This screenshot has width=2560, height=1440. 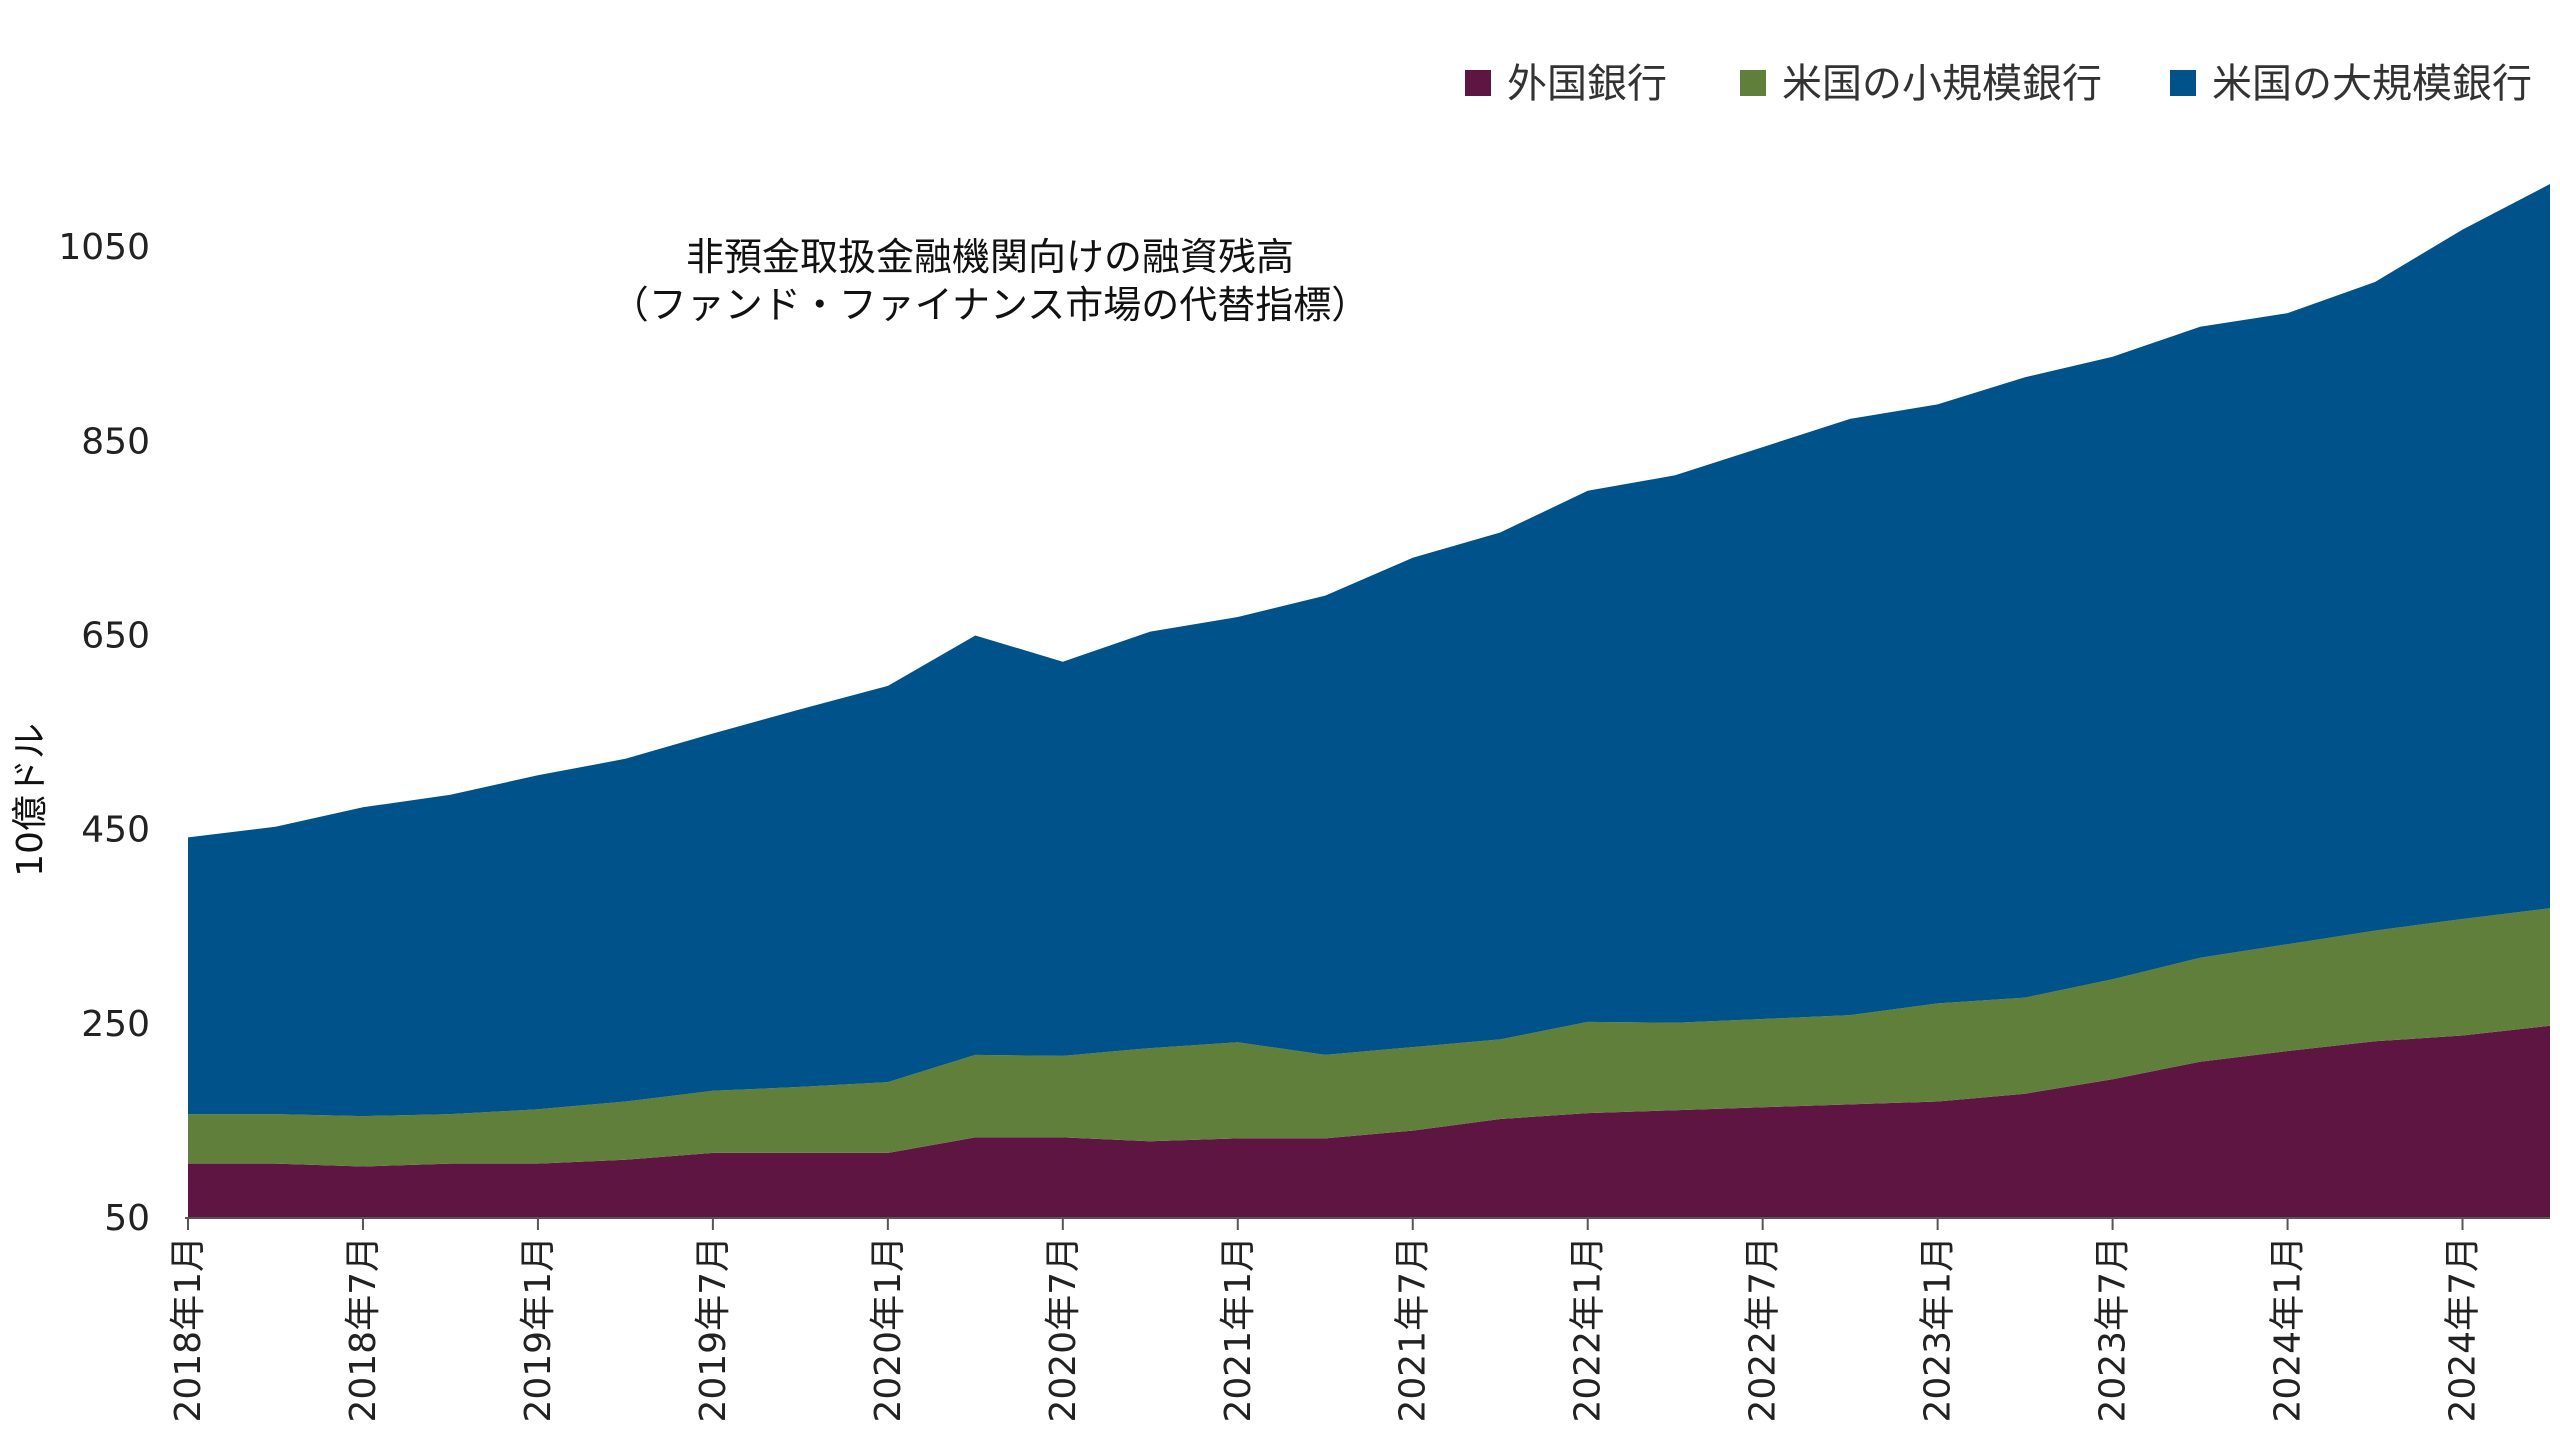 What do you see at coordinates (115, 441) in the screenshot?
I see `y-tick-label: 850` at bounding box center [115, 441].